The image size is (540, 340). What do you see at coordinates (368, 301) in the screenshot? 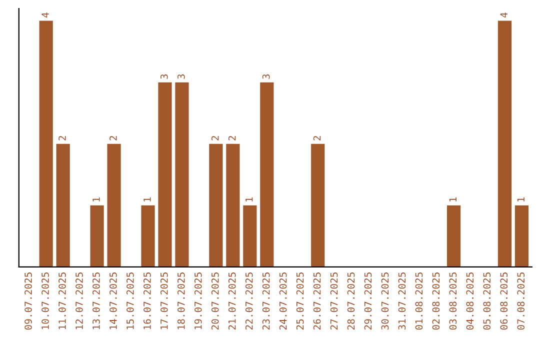
I see `x-tick-label: 29.07.2025` at bounding box center [368, 301].